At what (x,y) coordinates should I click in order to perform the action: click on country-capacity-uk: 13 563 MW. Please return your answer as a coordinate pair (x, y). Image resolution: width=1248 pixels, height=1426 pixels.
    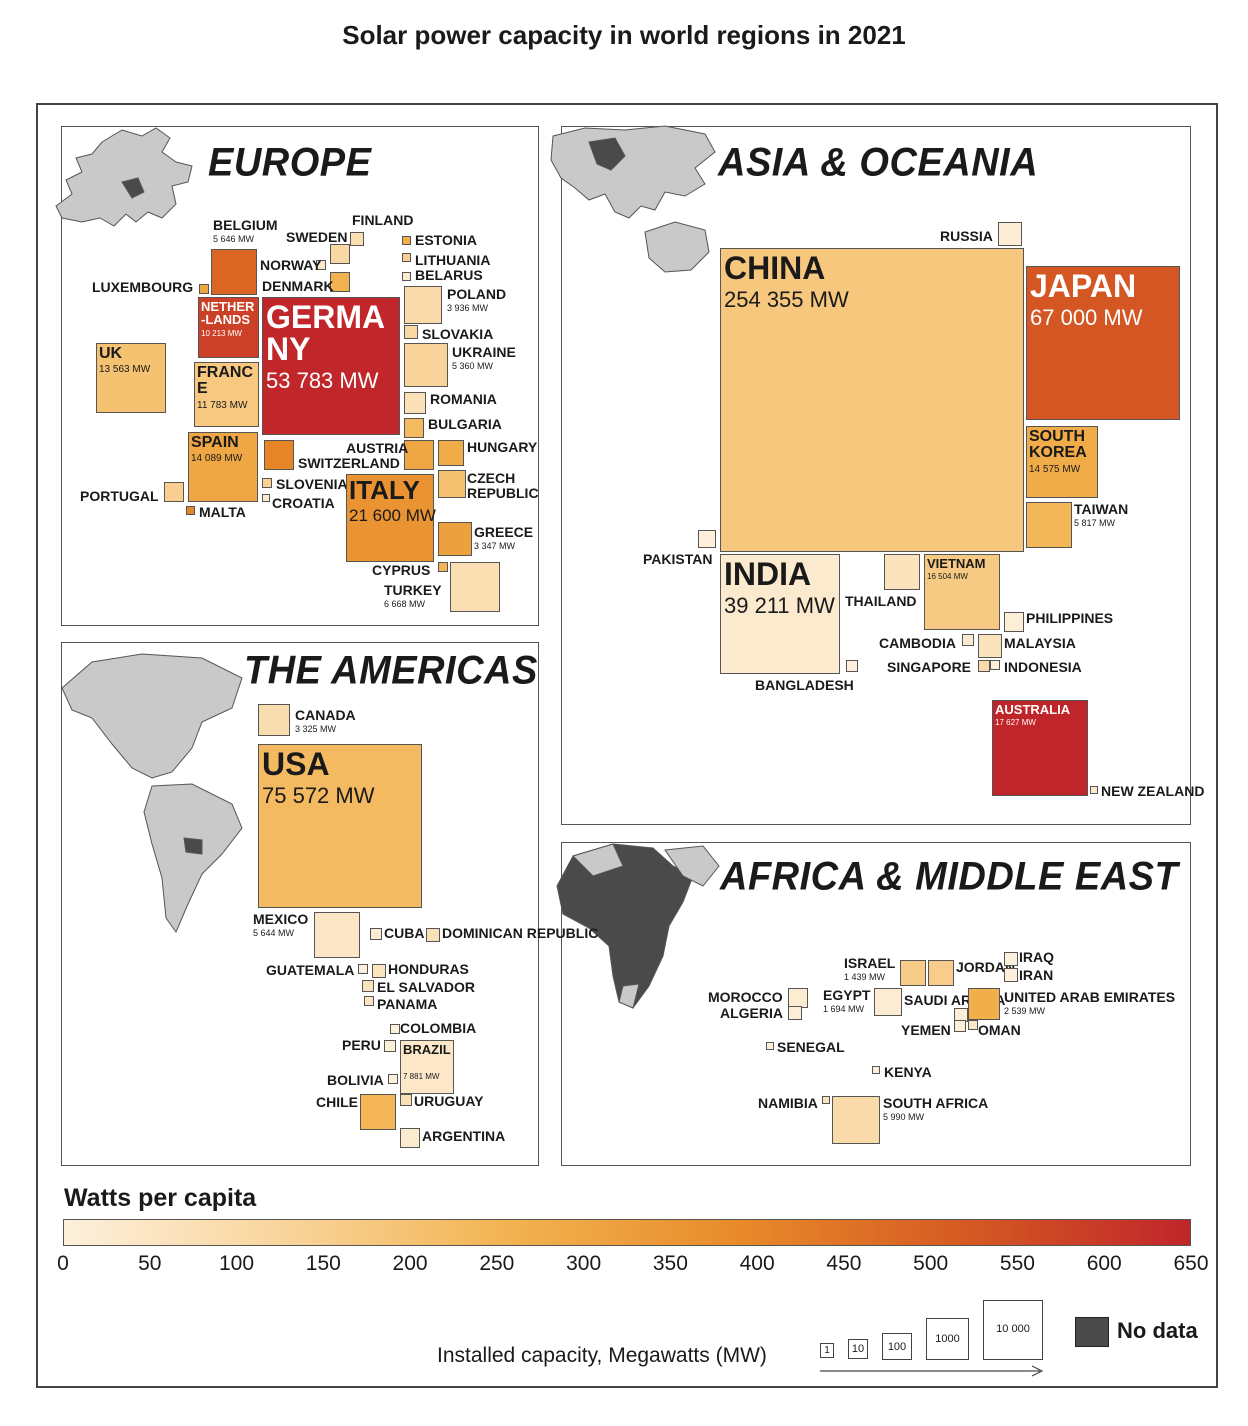
    Looking at the image, I should click on (125, 370).